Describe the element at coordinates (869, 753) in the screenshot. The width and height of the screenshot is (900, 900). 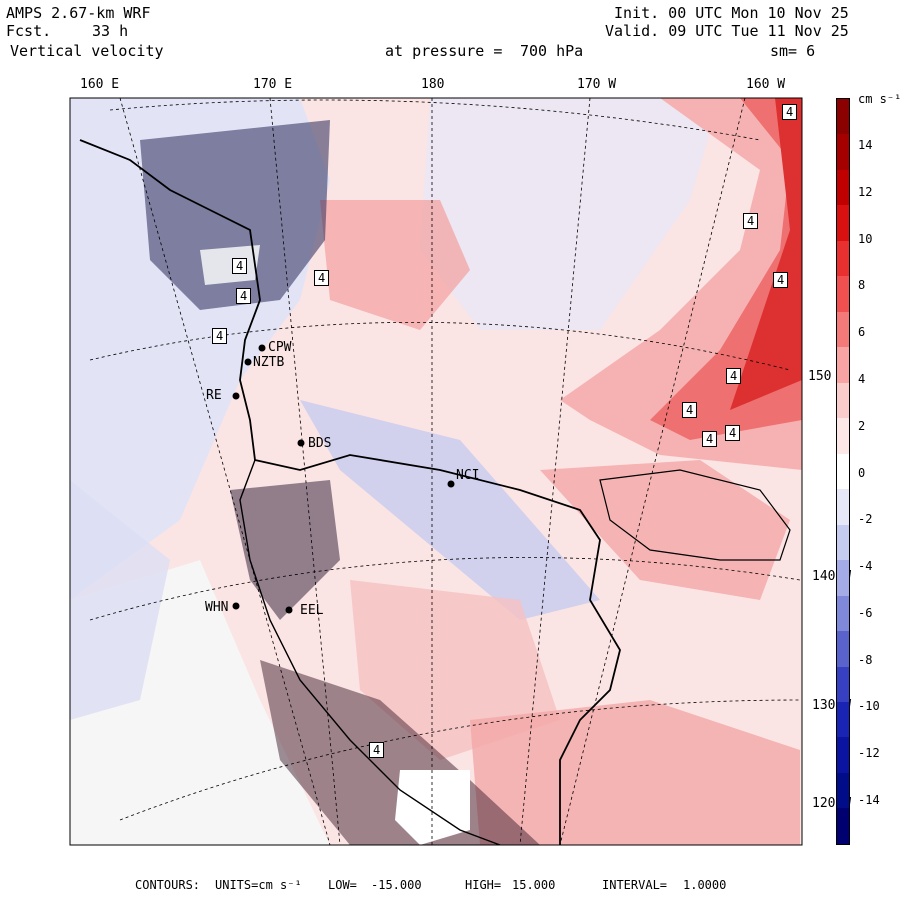
I see `colorbar-tick-label: -12` at that location.